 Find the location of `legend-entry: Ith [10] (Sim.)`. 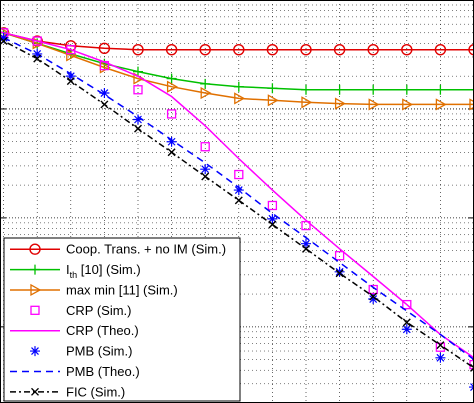

legend-entry: Ith [10] (Sim.) is located at coordinates (75, 271).